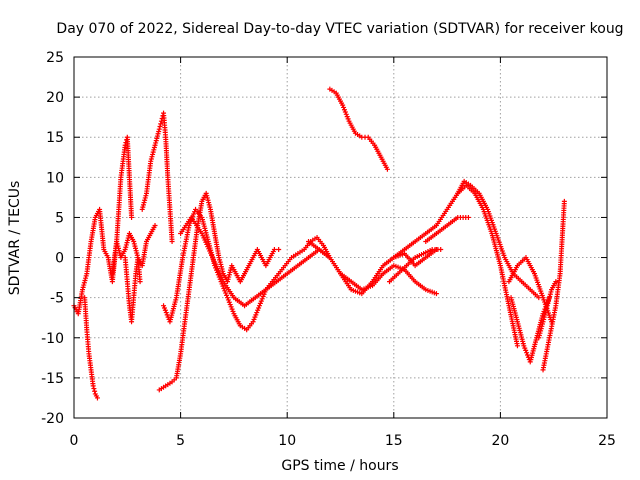 The height and width of the screenshot is (480, 640). I want to click on series-pass-e, so click(157, 177).